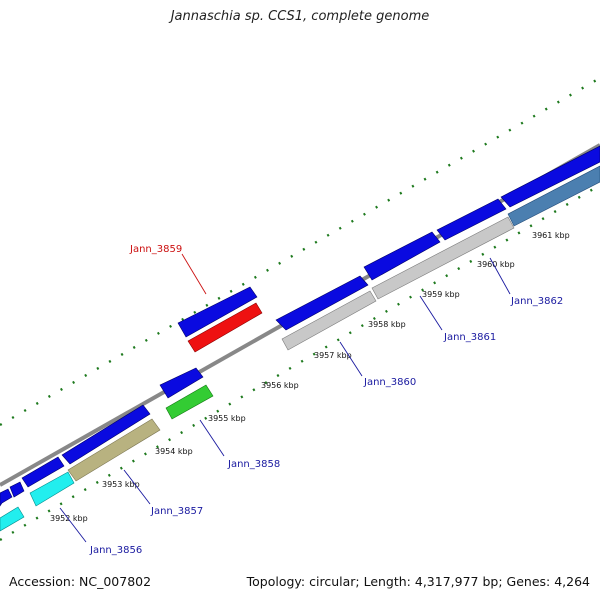 This screenshot has width=600, height=600. What do you see at coordinates (322, 303) in the screenshot?
I see `gene-block-f7` at bounding box center [322, 303].